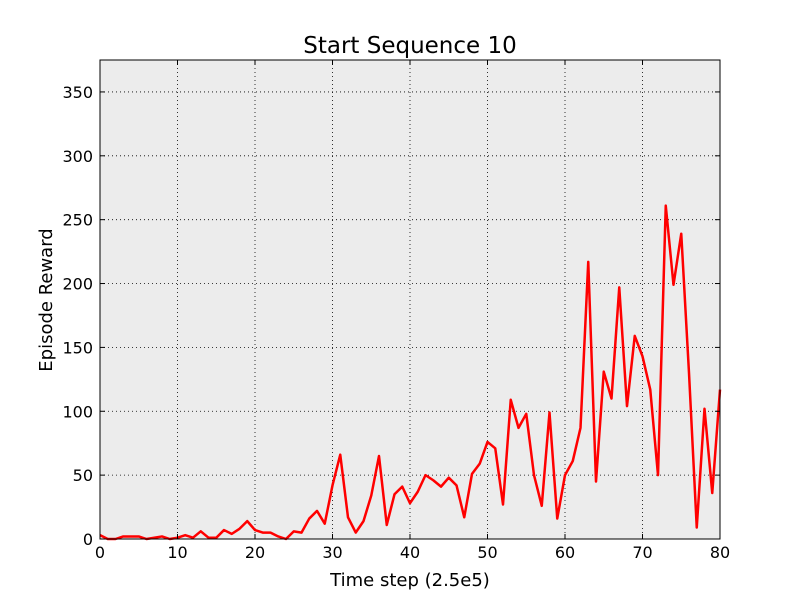 The height and width of the screenshot is (600, 800). Describe the element at coordinates (77, 156) in the screenshot. I see `y-tick-label: 300` at that location.